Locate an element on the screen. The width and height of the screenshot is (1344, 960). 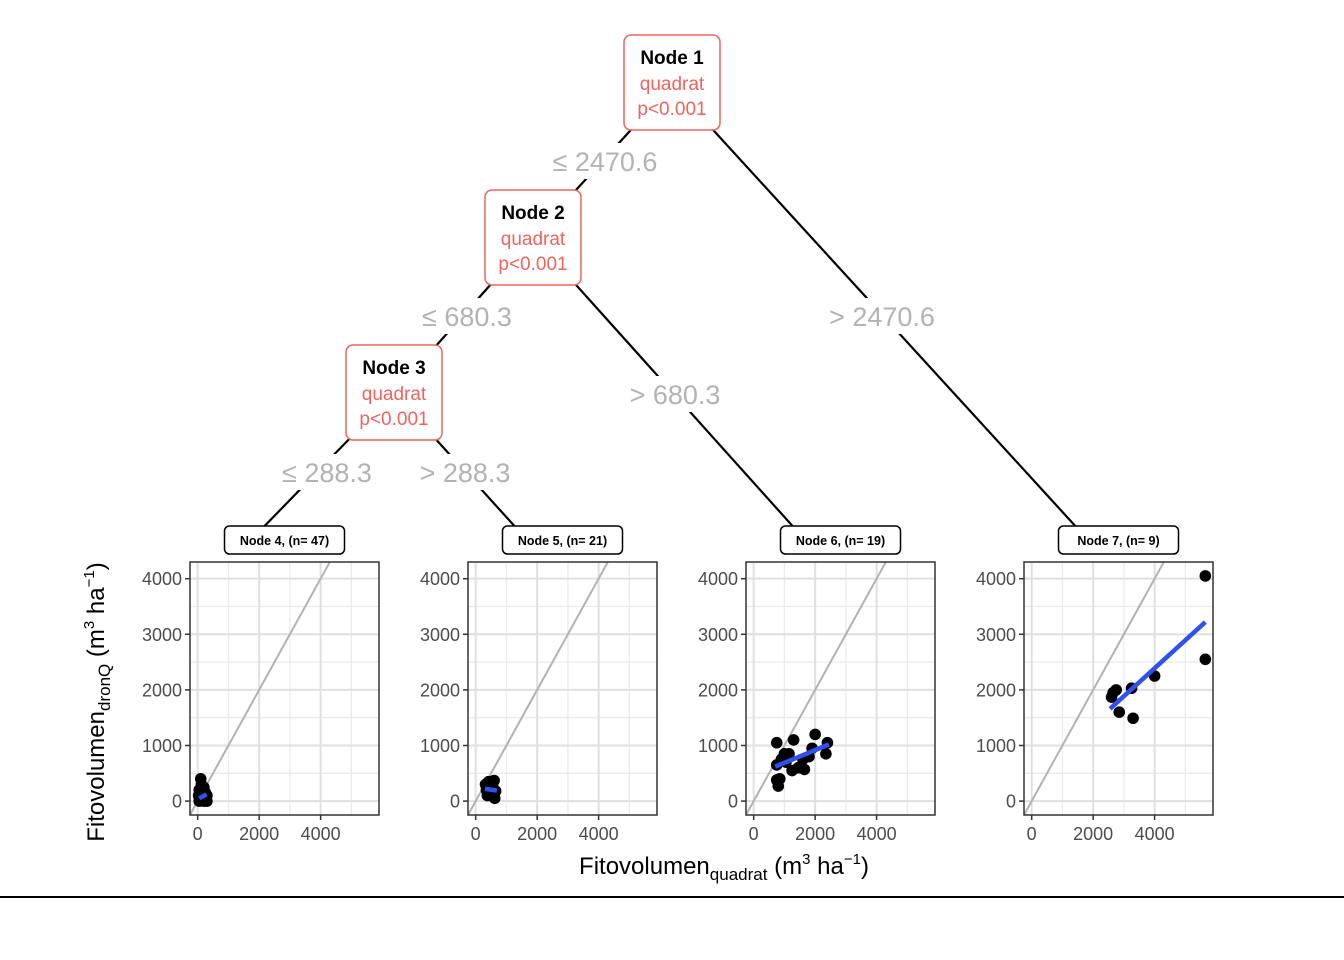
node-2-box: Node 2 quadrat p<0.001 is located at coordinates (533, 237).